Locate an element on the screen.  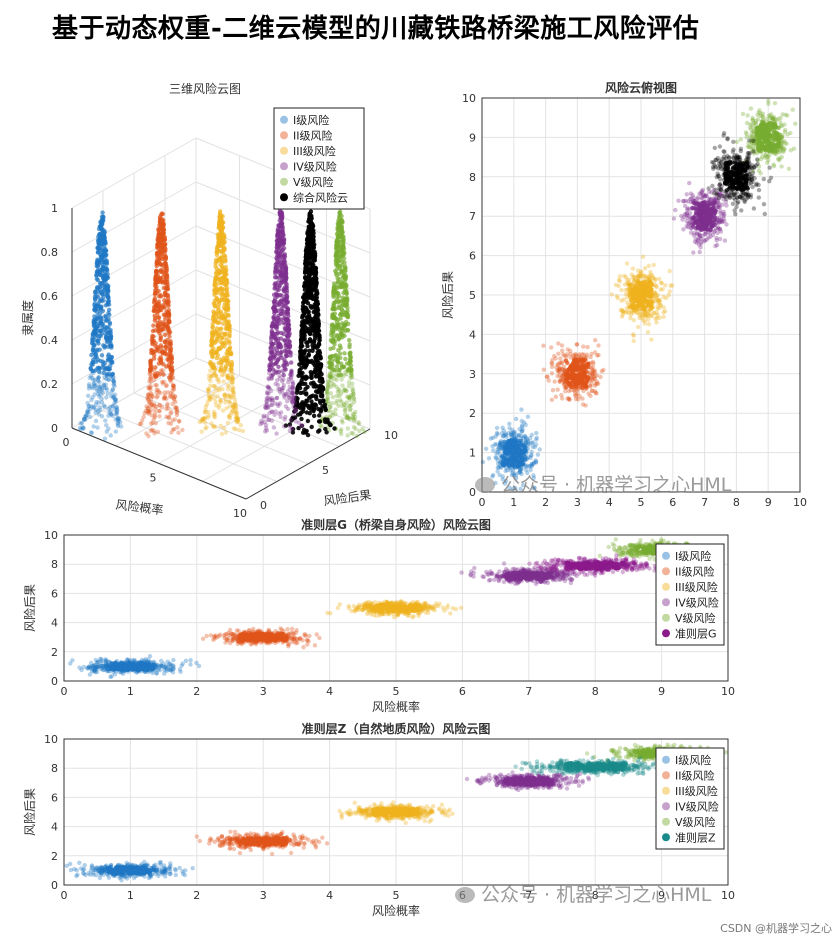
x-tick-label: 4 is located at coordinates (609, 502).